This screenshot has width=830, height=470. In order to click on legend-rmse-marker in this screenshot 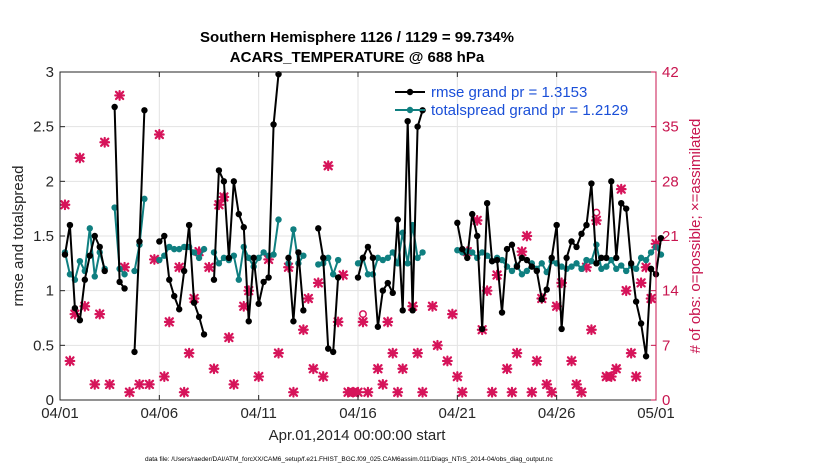, I will do `click(410, 92)`.